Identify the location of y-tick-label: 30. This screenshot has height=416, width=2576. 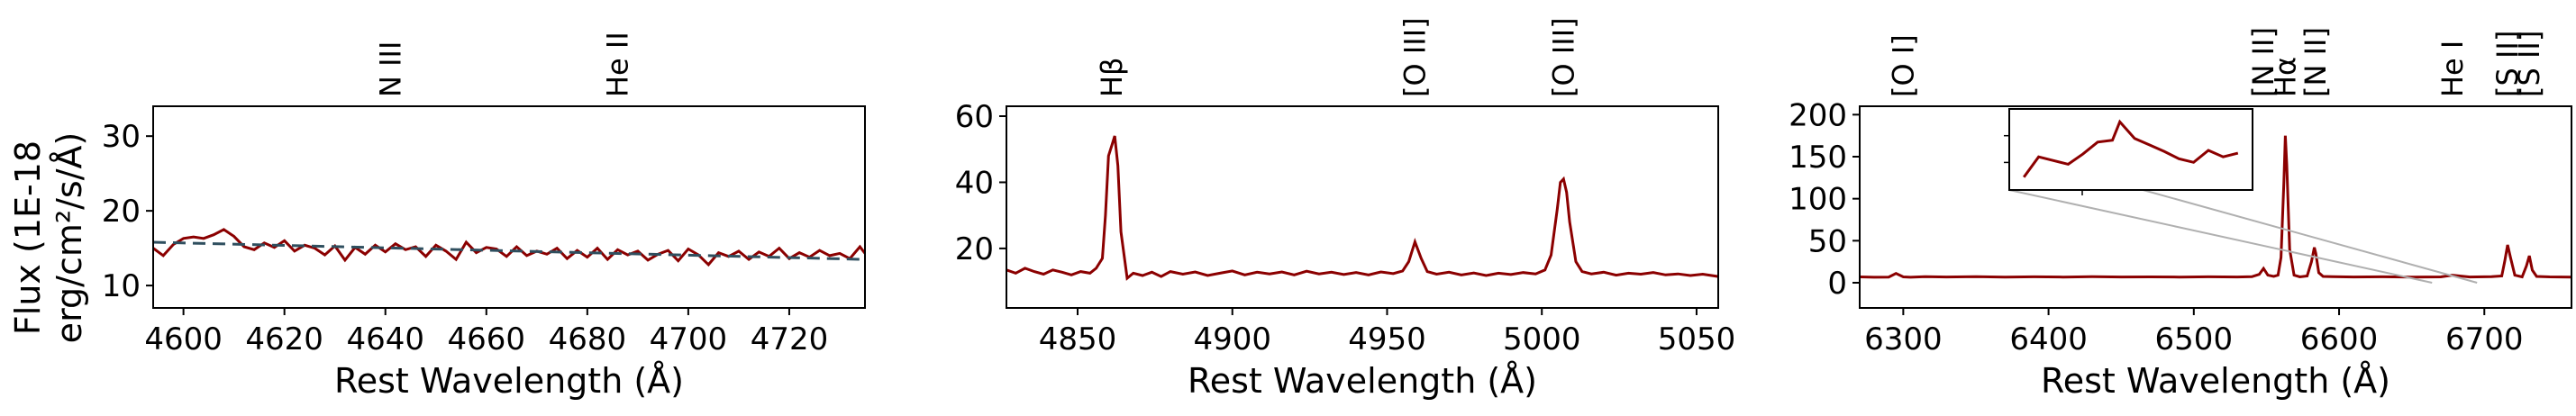
(121, 137).